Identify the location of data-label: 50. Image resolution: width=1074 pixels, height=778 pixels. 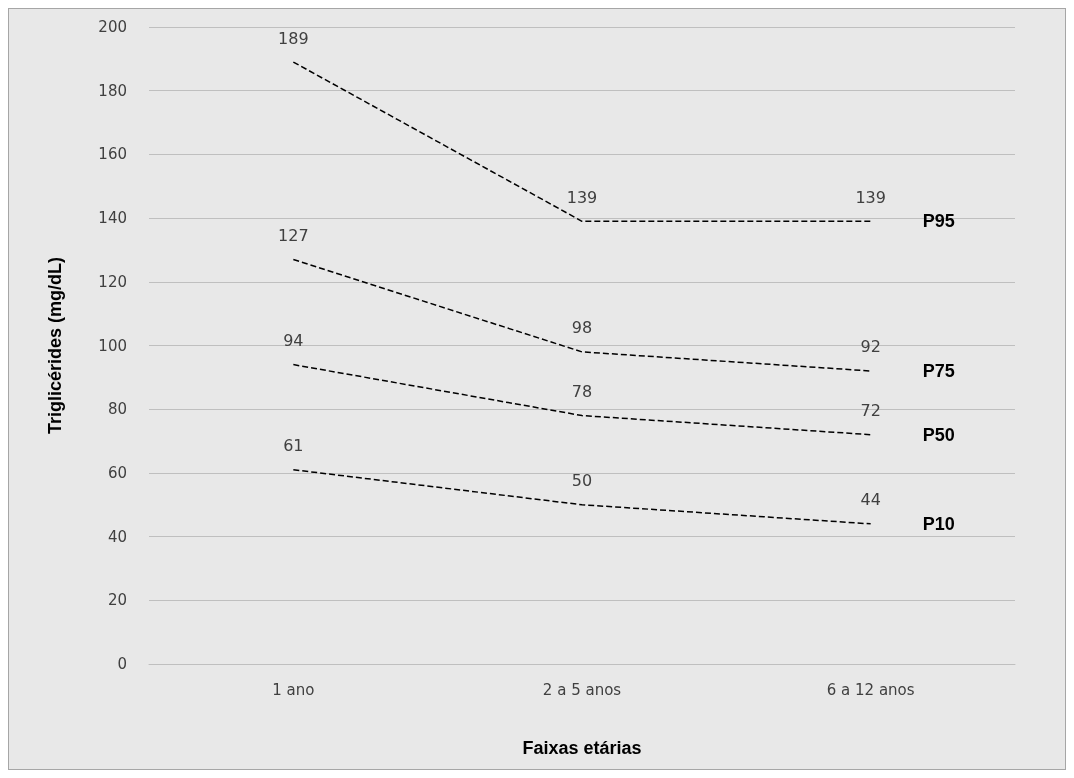
(582, 481).